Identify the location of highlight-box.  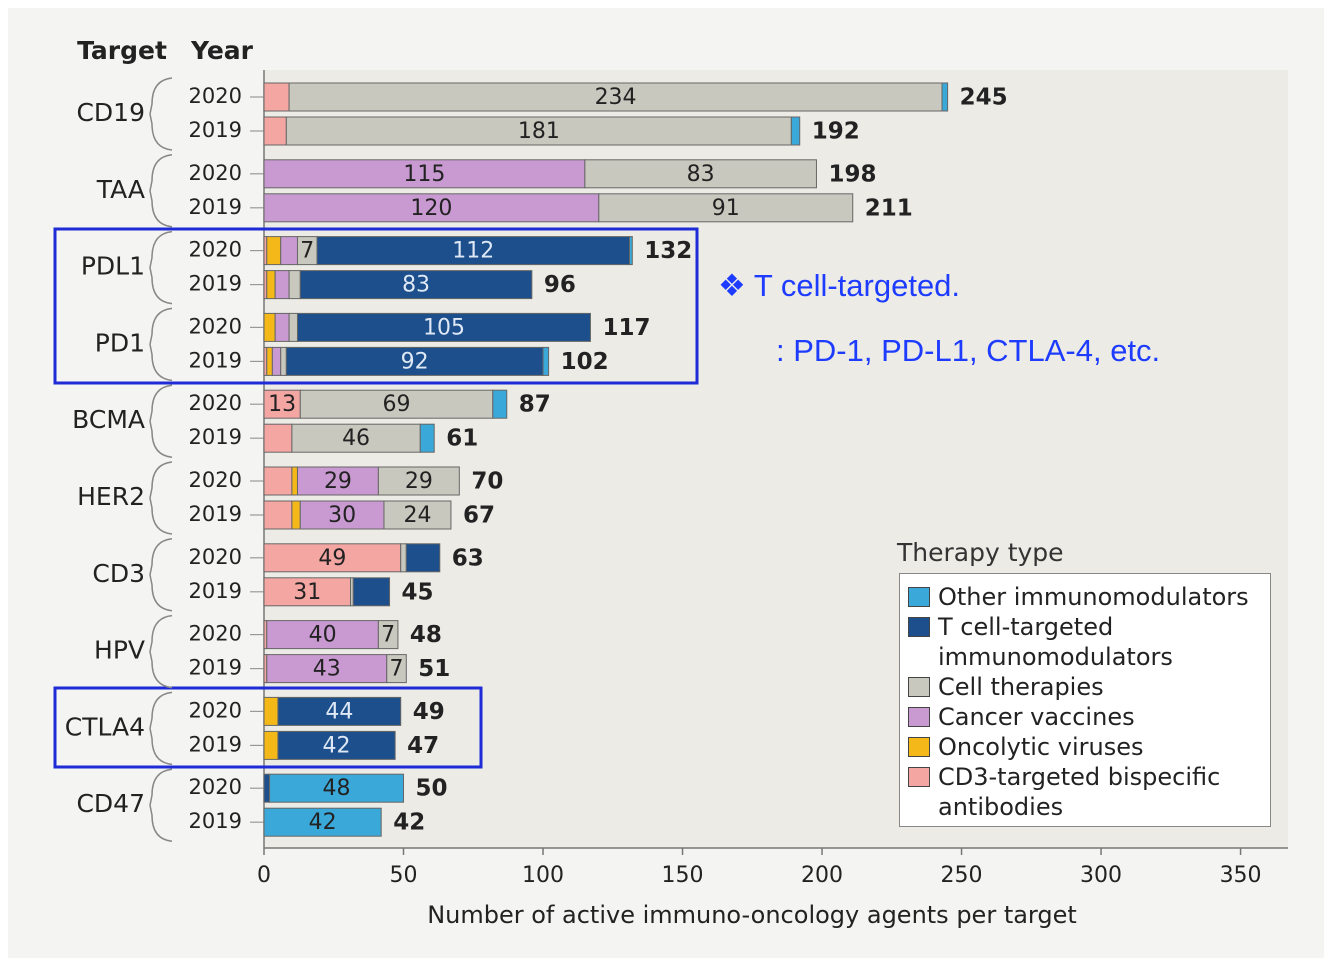
(376, 306).